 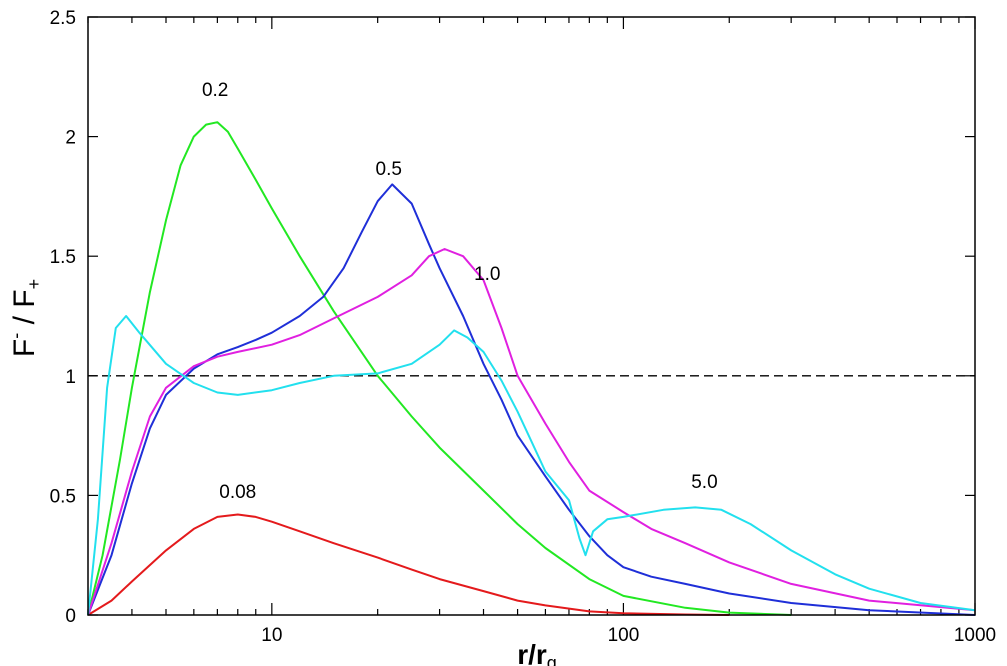 What do you see at coordinates (408, 564) in the screenshot?
I see `series-line-0.08` at bounding box center [408, 564].